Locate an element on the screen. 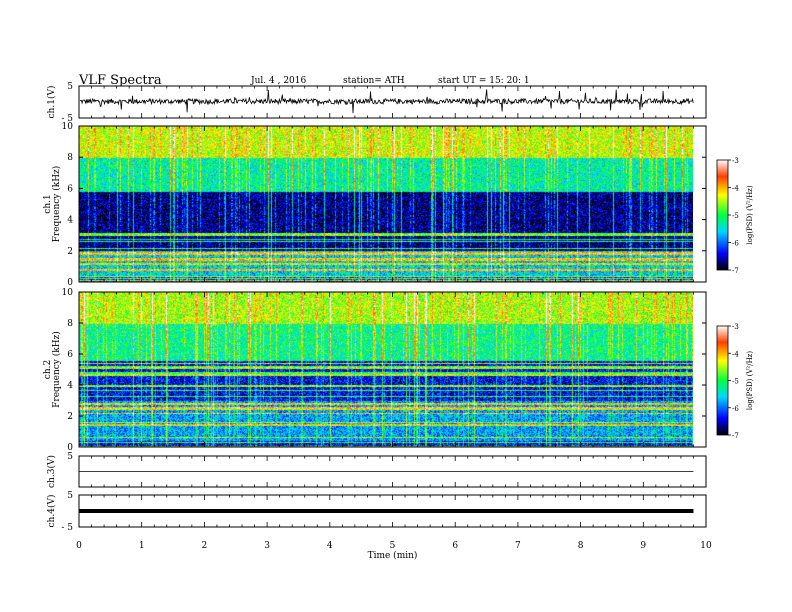 This screenshot has height=612, width=792. date-label: Jul. 4 , 2016 is located at coordinates (279, 81).